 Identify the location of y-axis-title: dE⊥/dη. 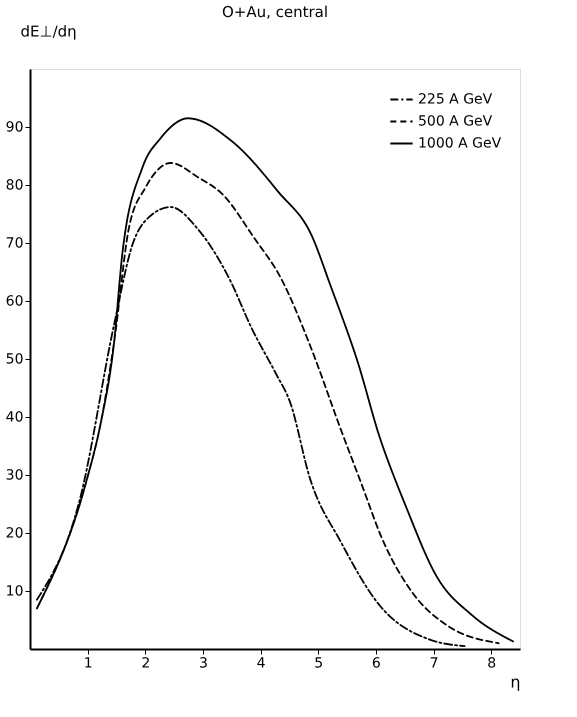
(48, 31).